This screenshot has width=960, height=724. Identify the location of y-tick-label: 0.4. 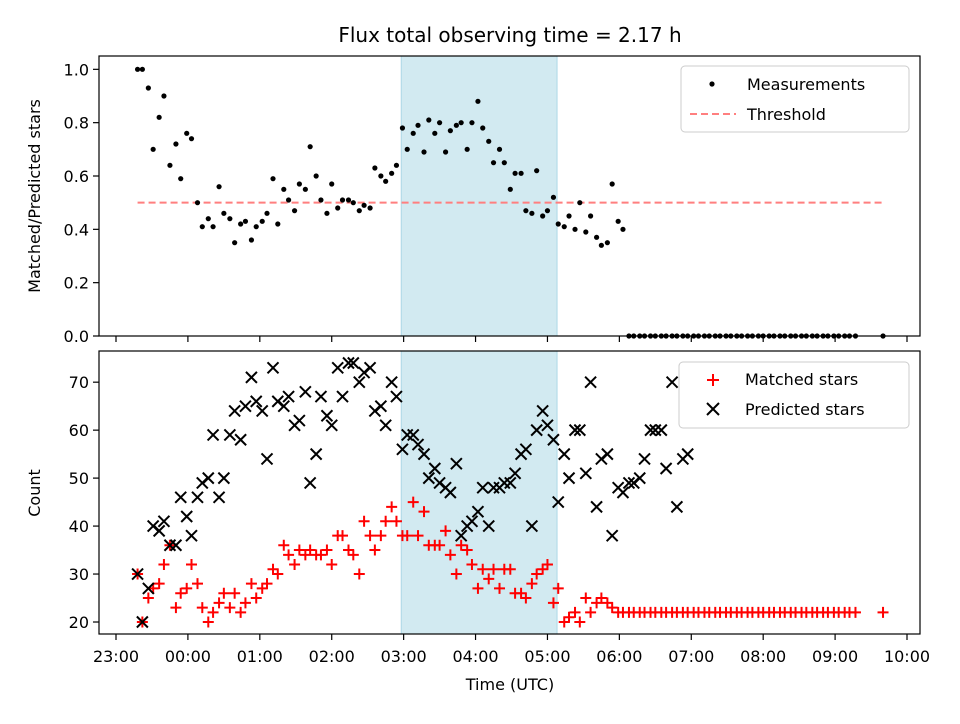
(76, 229).